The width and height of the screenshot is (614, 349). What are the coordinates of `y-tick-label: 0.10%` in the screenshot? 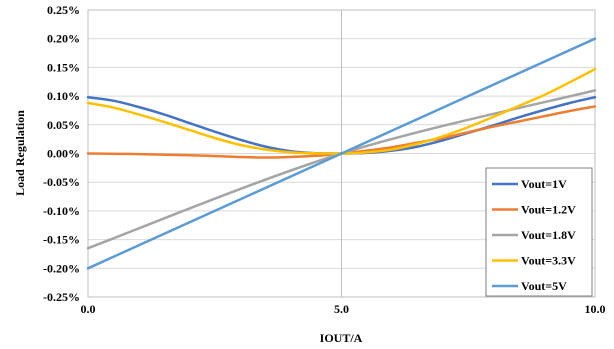 It's located at (63, 96).